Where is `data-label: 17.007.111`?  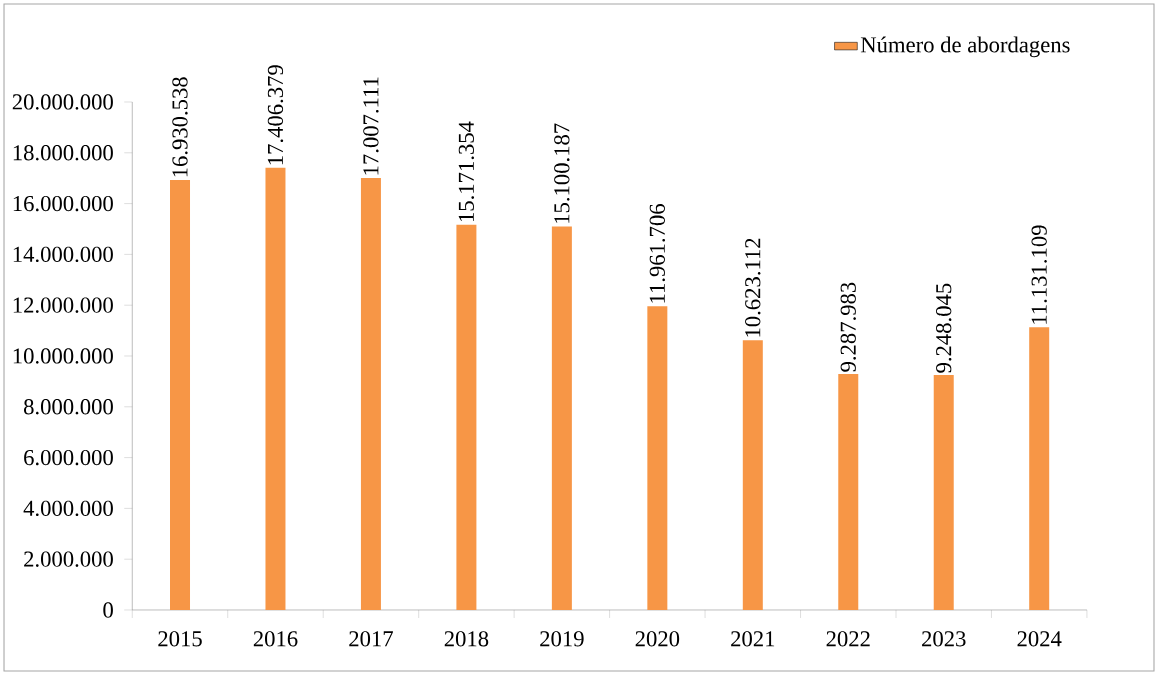 data-label: 17.007.111 is located at coordinates (371, 126).